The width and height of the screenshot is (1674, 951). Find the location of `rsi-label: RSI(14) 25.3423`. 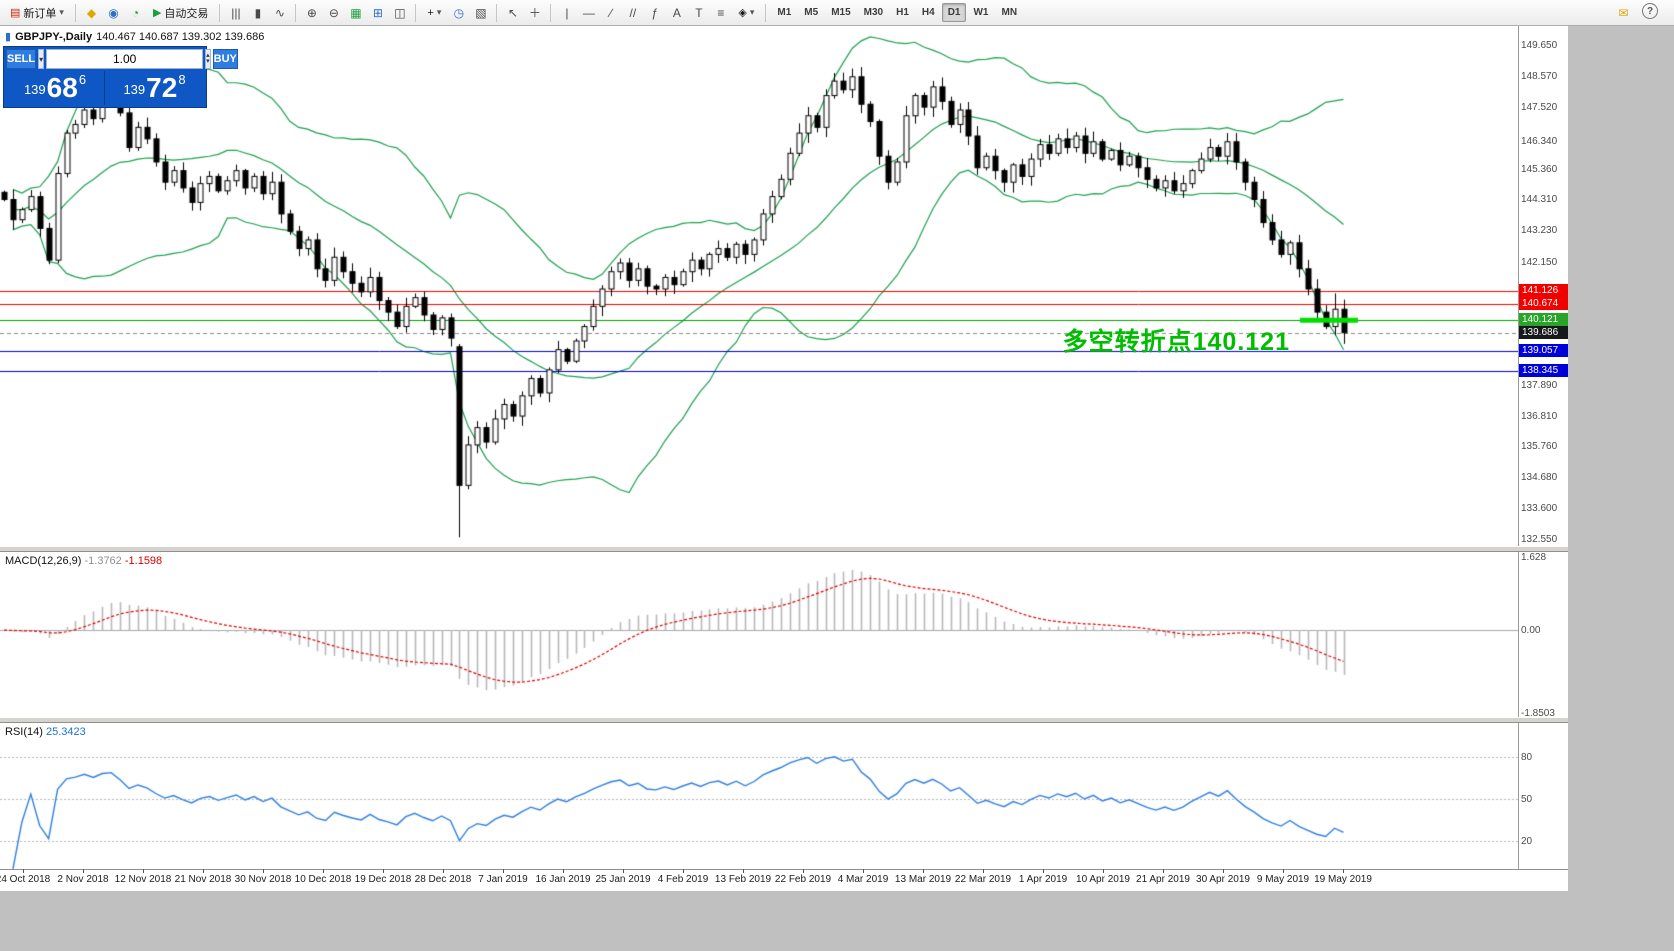

rsi-label: RSI(14) 25.3423 is located at coordinates (45, 732).